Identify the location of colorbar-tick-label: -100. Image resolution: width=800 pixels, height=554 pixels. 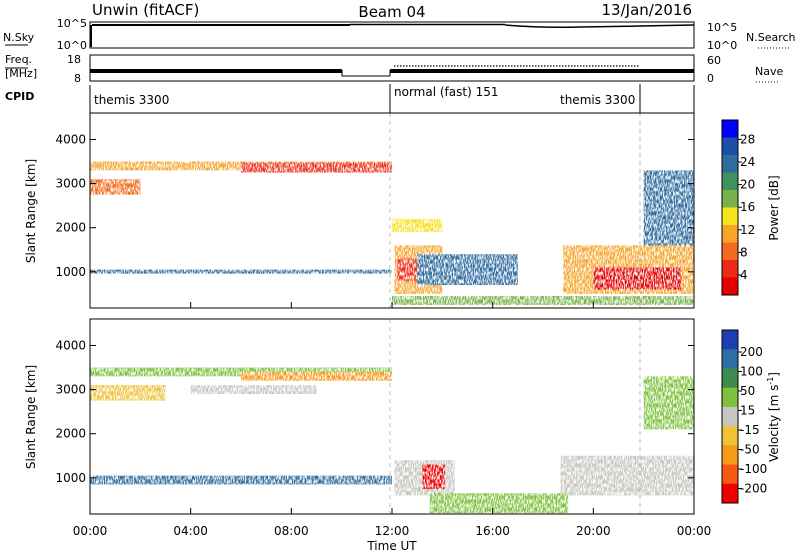
(753, 469).